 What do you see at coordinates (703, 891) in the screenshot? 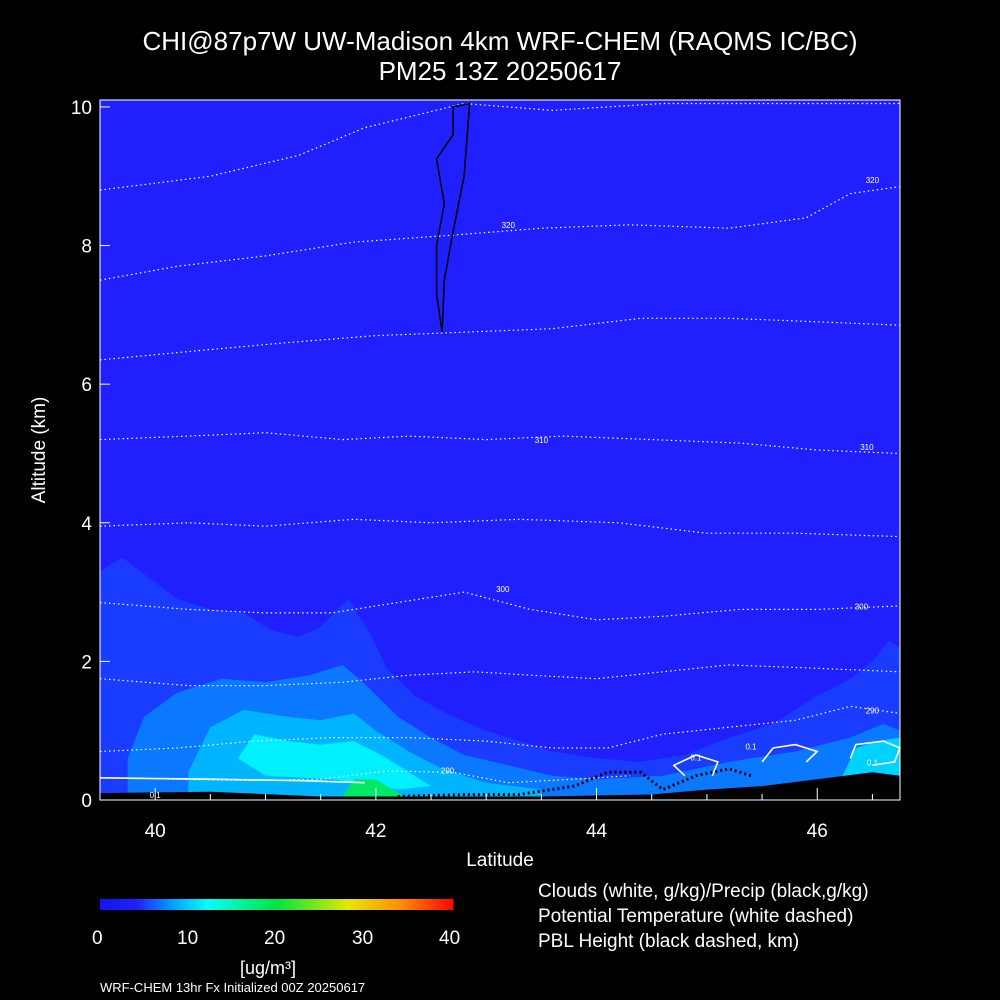
I see `legend-clouds: Clouds (white, g/kg)/Precip (black,g/kg)` at bounding box center [703, 891].